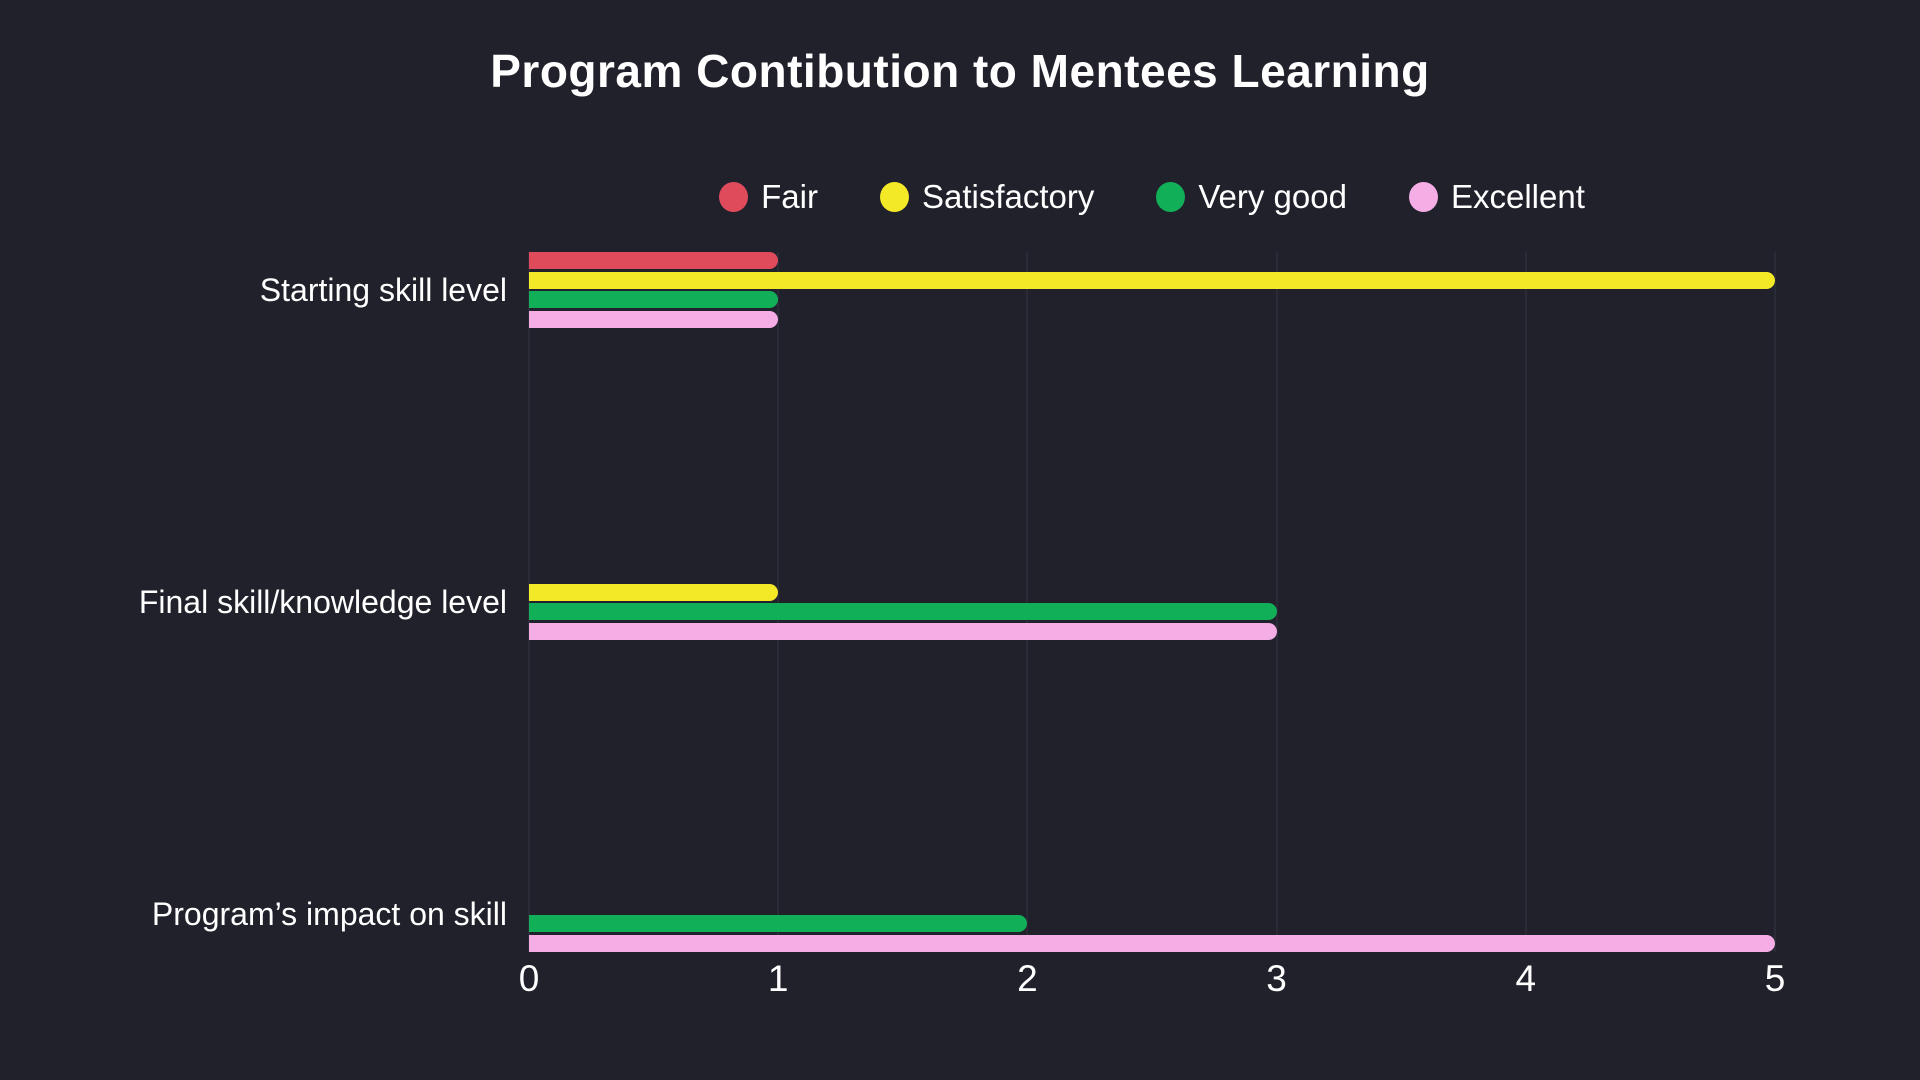 The image size is (1920, 1080). Describe the element at coordinates (654, 300) in the screenshot. I see `bar-starting-skill-level-very-good` at that location.